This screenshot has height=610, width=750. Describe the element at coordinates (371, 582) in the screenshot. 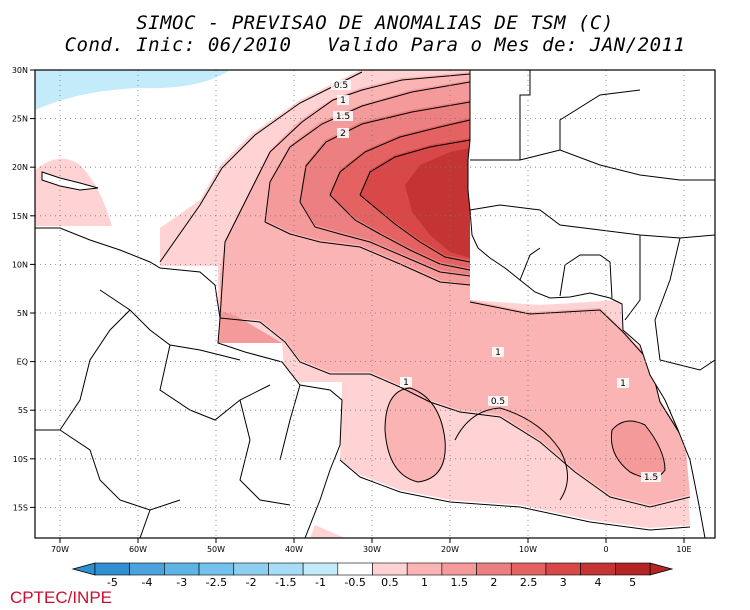

I see `colorbar-labels: -5 -4 -3 -2.5 -2 -1.5 -1 -0.5 0.5 1 1.5 2 2.5 3 4 5` at that location.